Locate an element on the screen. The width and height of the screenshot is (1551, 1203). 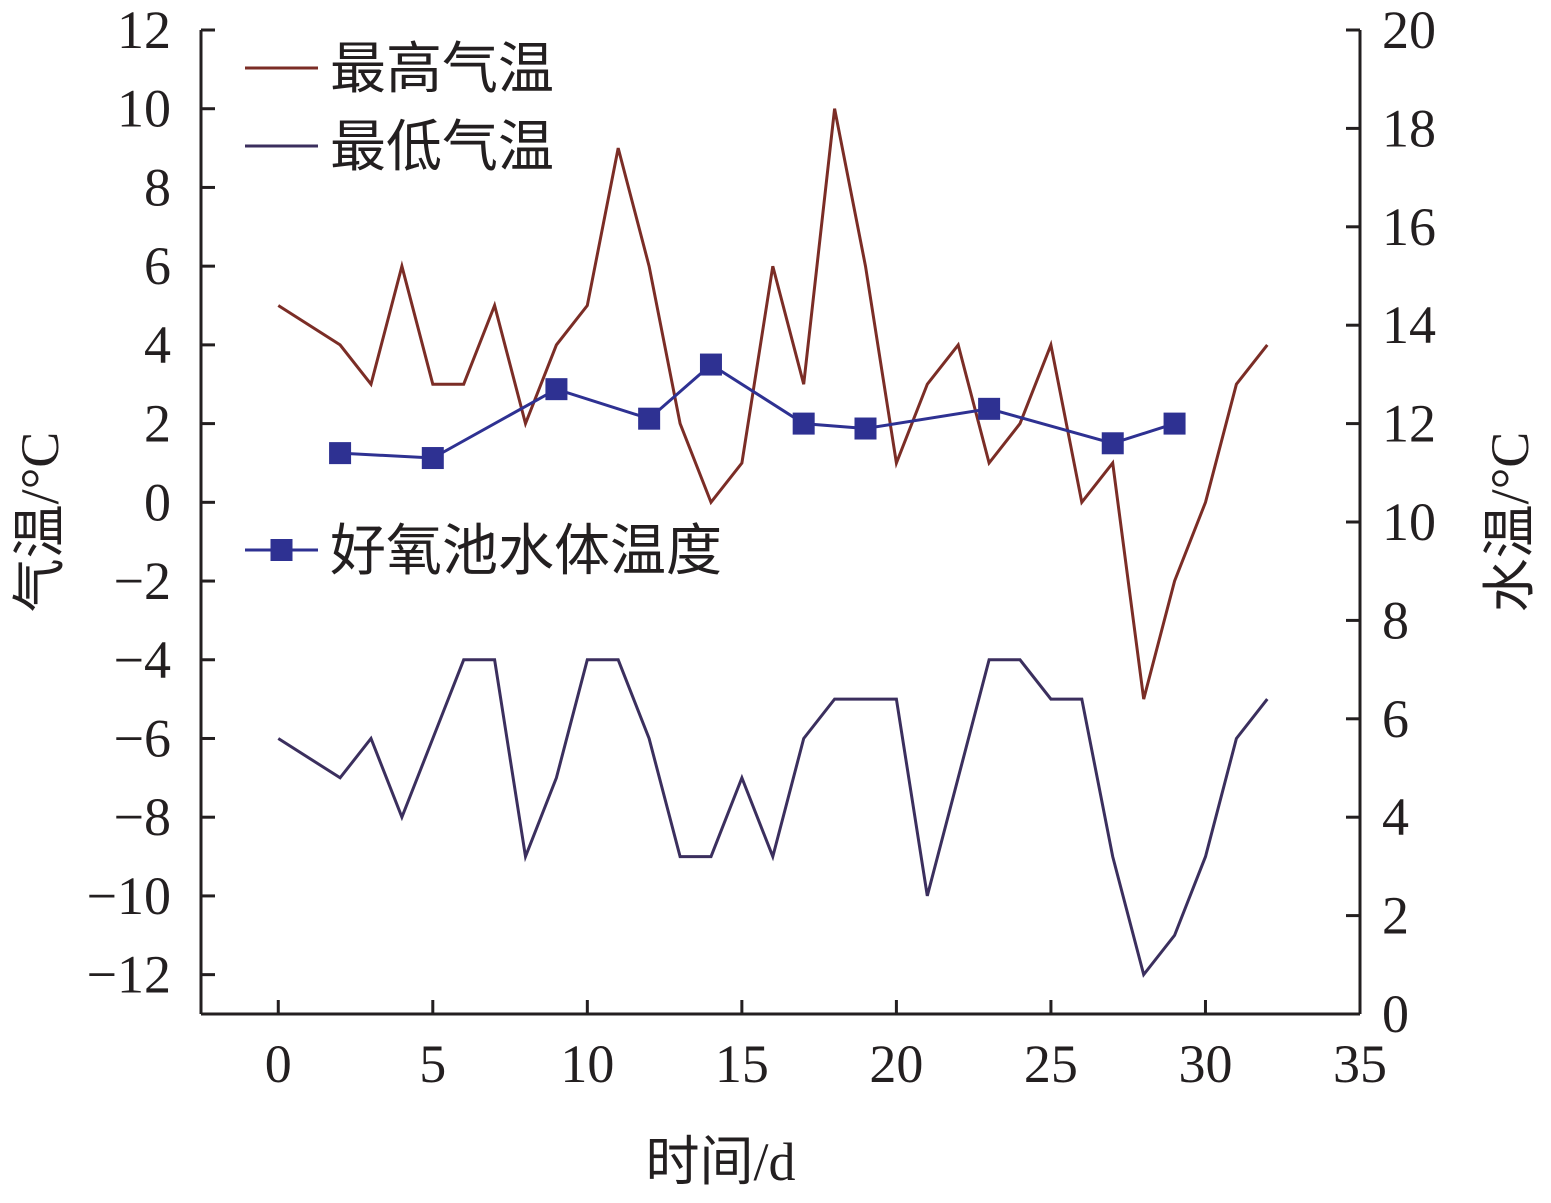
legend-label-1: 最高气温 is located at coordinates (442, 70).